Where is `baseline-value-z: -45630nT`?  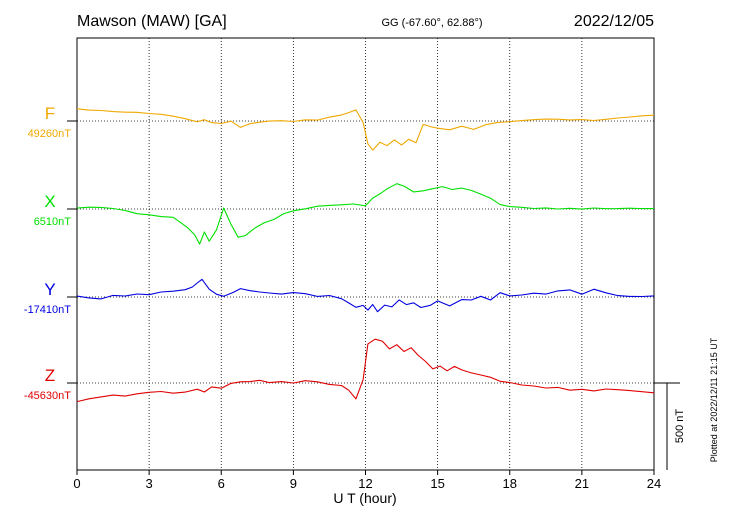 baseline-value-z: -45630nT is located at coordinates (47, 396).